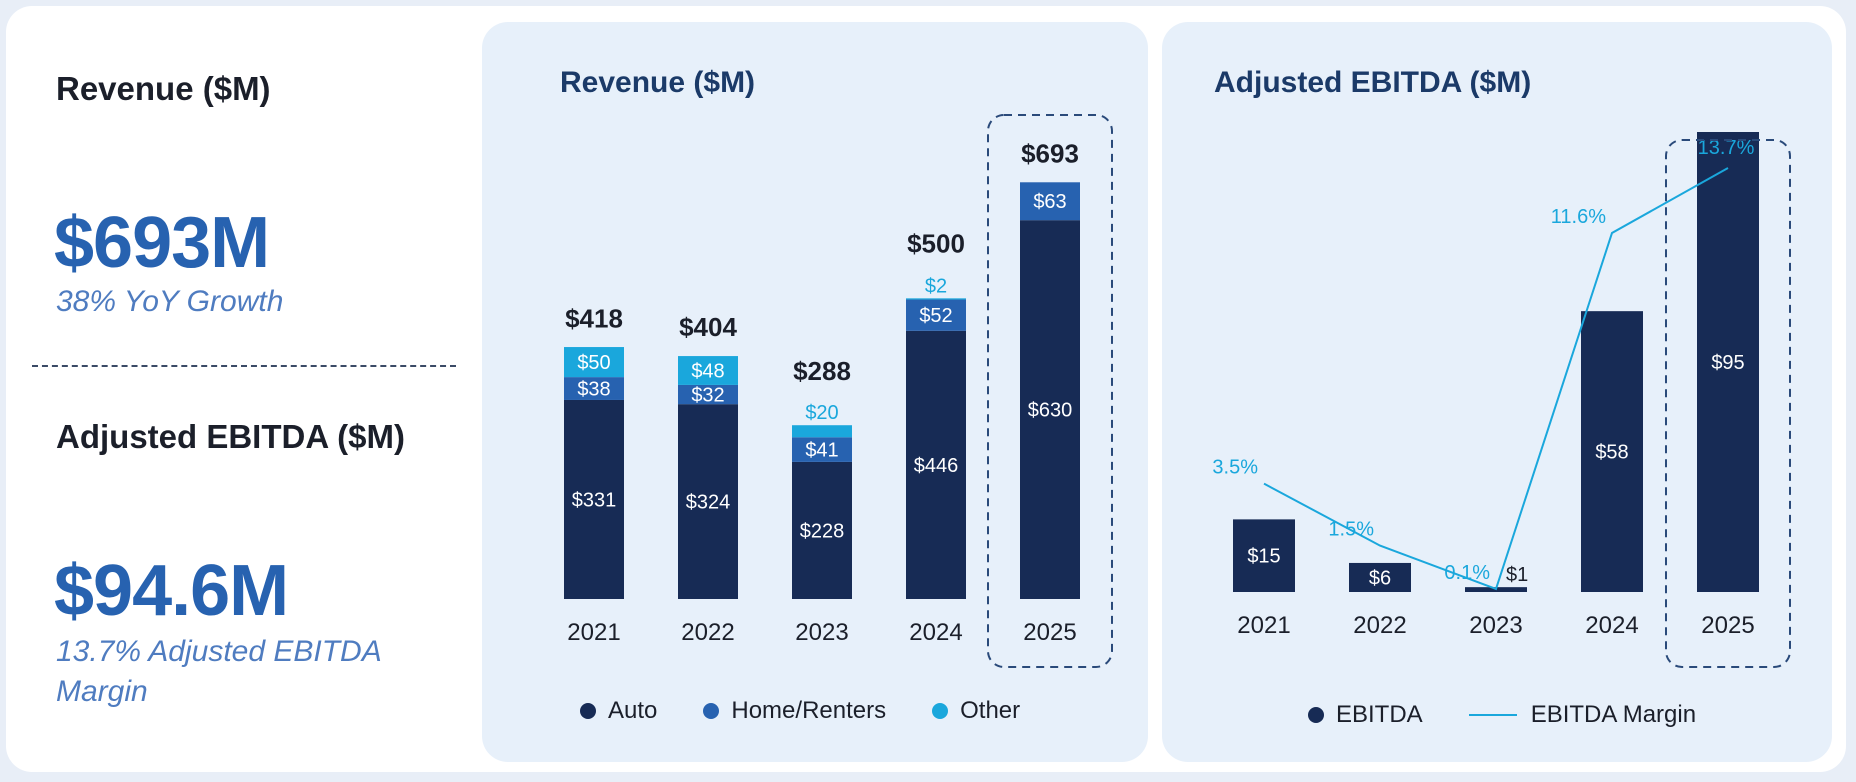  What do you see at coordinates (1611, 625) in the screenshot?
I see `x-tick-label-ebitda-2024: 2024` at bounding box center [1611, 625].